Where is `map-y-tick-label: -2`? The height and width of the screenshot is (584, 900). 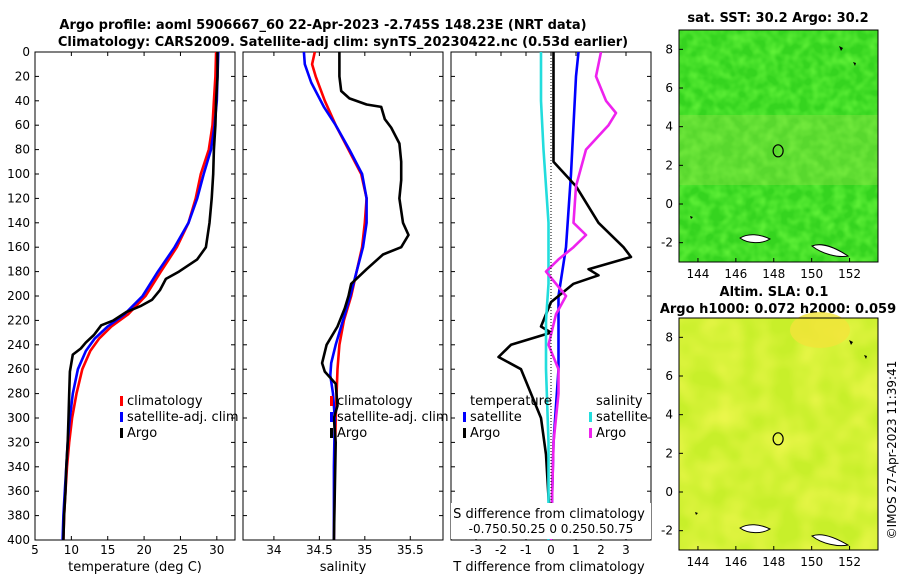 map-y-tick-label: -2 is located at coordinates (667, 531).